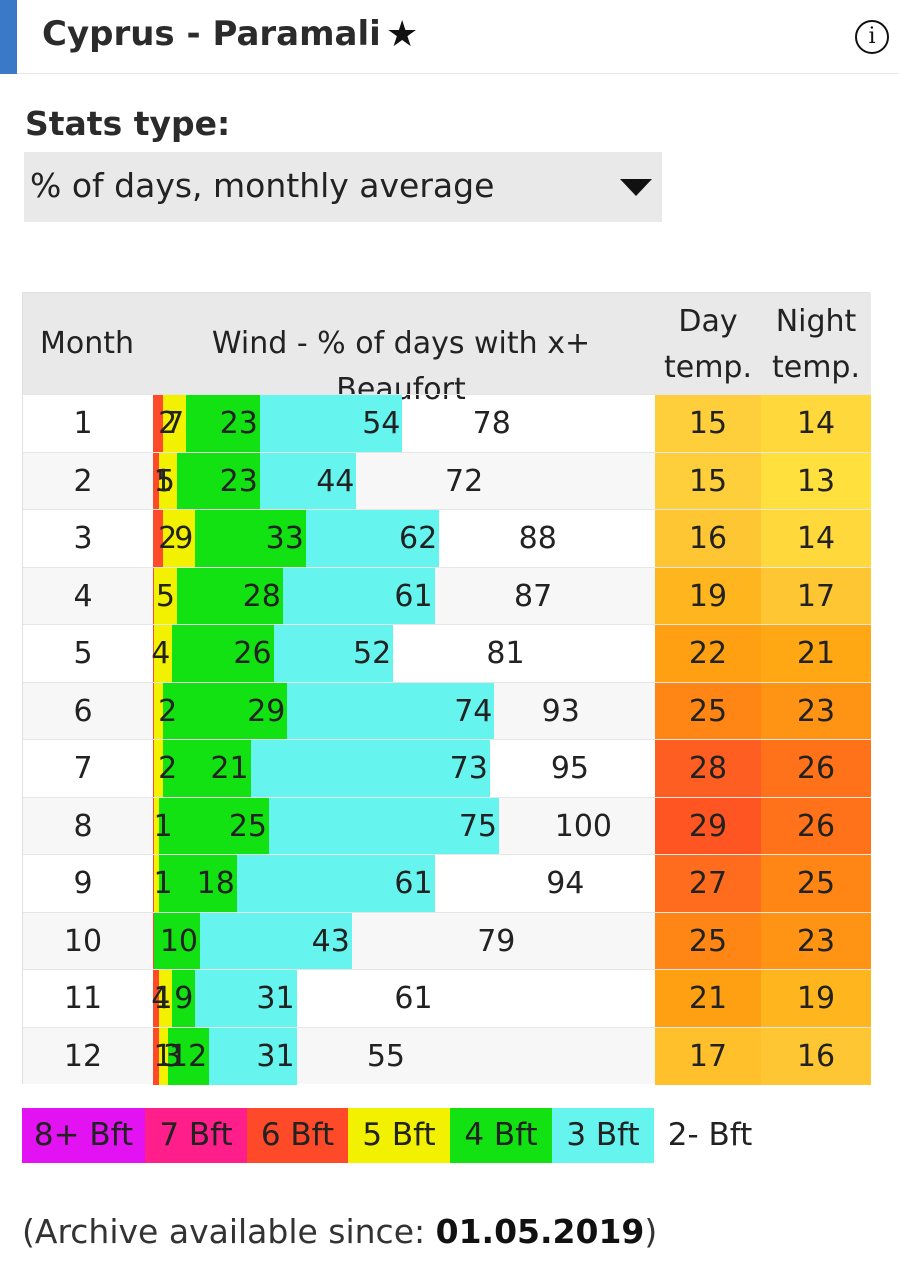  I want to click on wind-bar: 5 28 61 87, so click(339, 596).